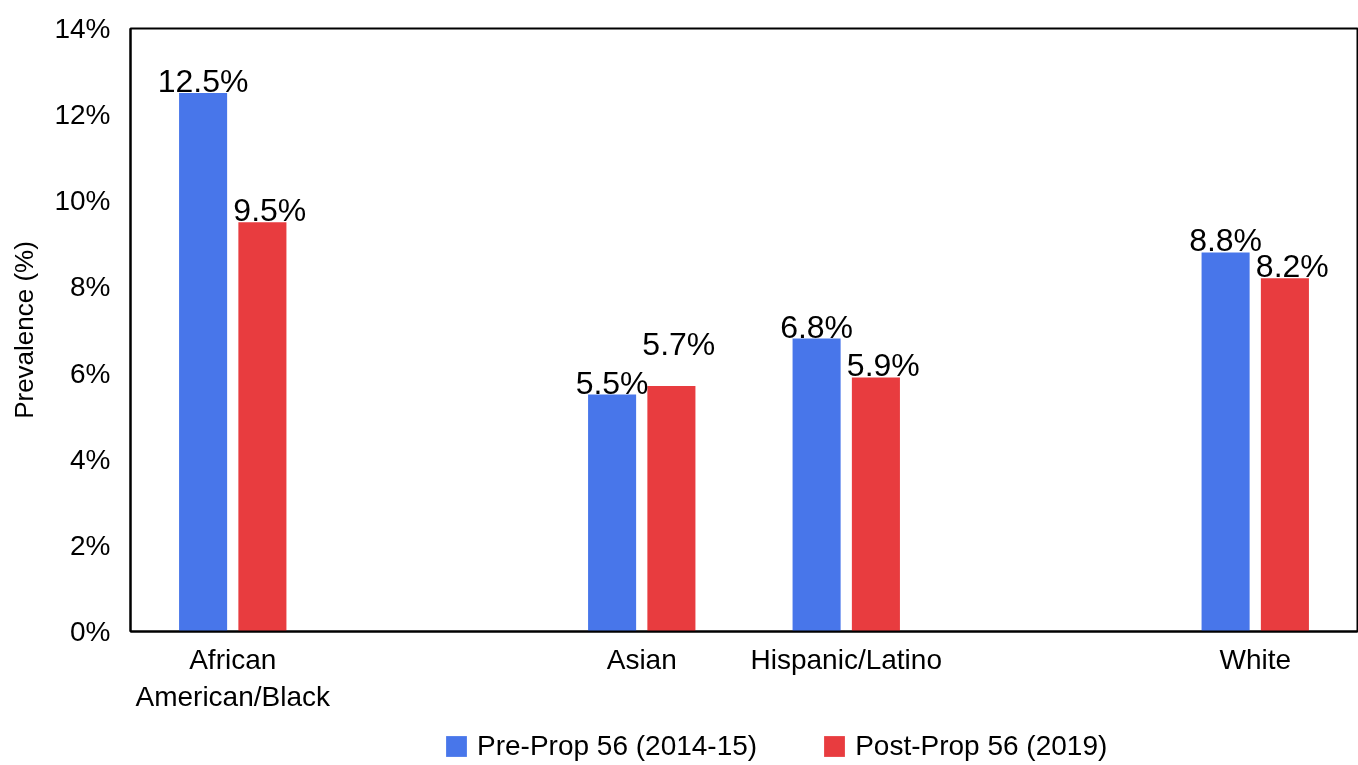  I want to click on x-tick-label: African American/Black, so click(233, 677).